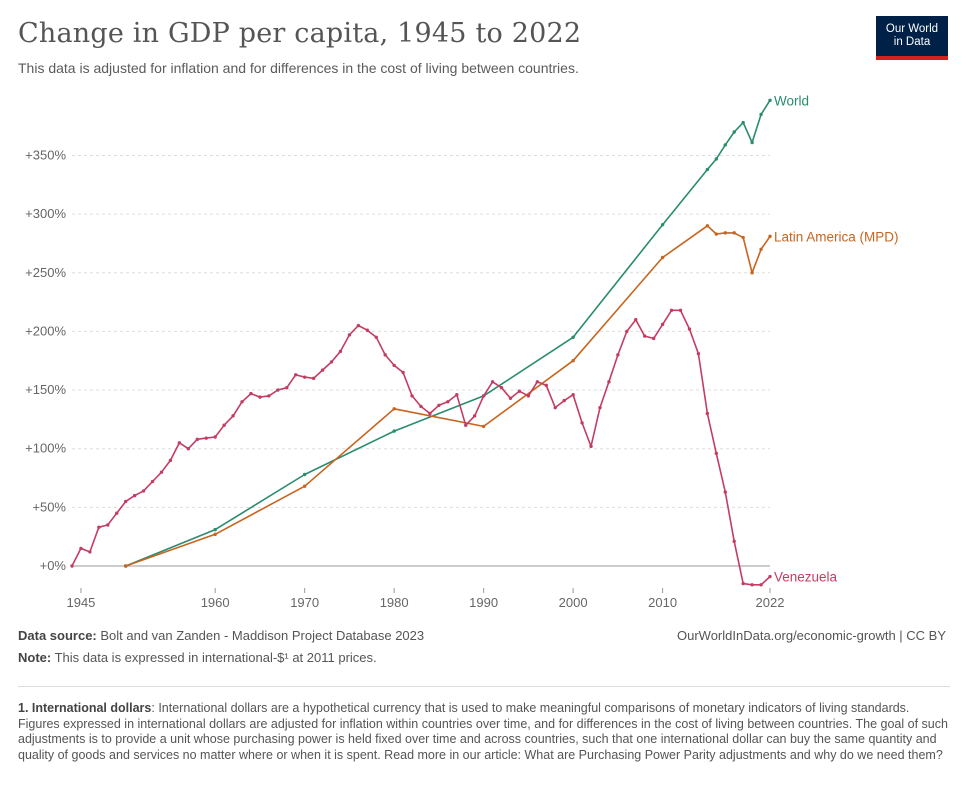 The height and width of the screenshot is (805, 968). I want to click on y-tick-label: +50%, so click(49, 506).